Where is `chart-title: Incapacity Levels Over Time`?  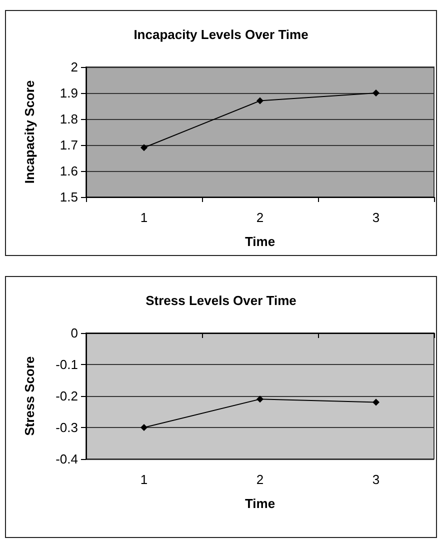
chart-title: Incapacity Levels Over Time is located at coordinates (221, 34).